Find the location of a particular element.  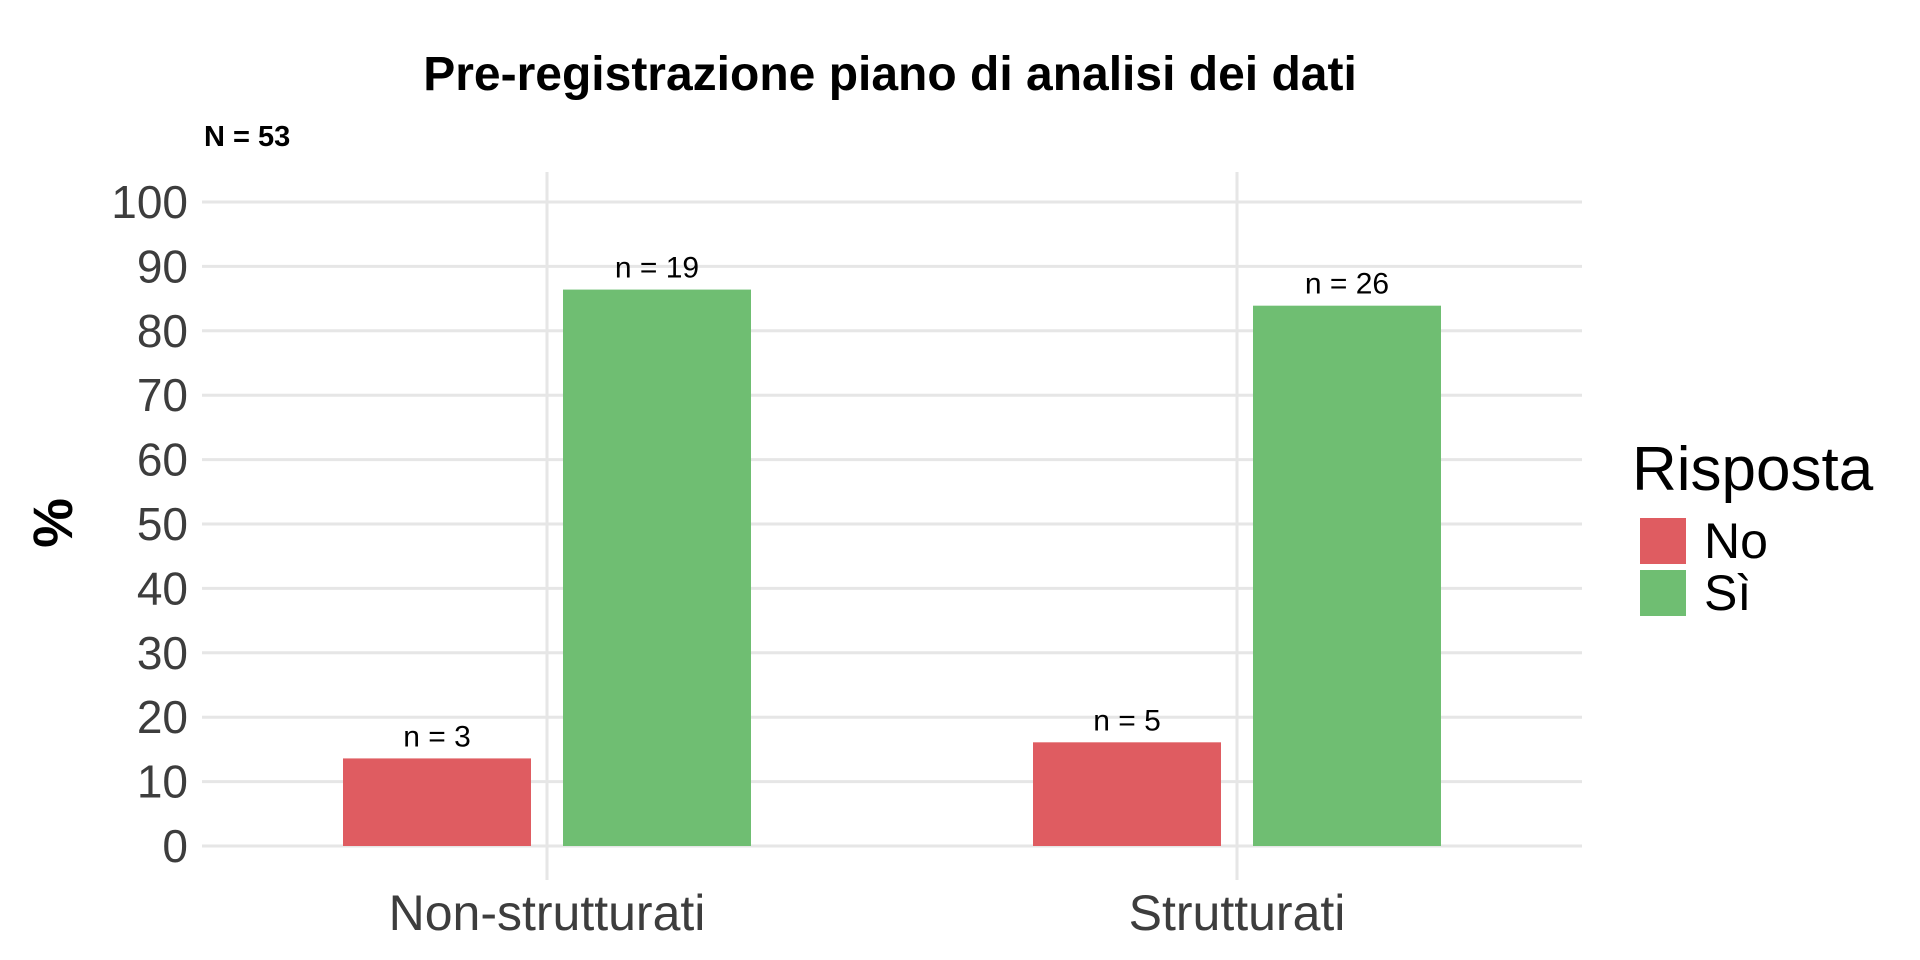

y-axis-ticks: 0 10 20 30 40 50 60 70 80 90 100 is located at coordinates (149, 524).